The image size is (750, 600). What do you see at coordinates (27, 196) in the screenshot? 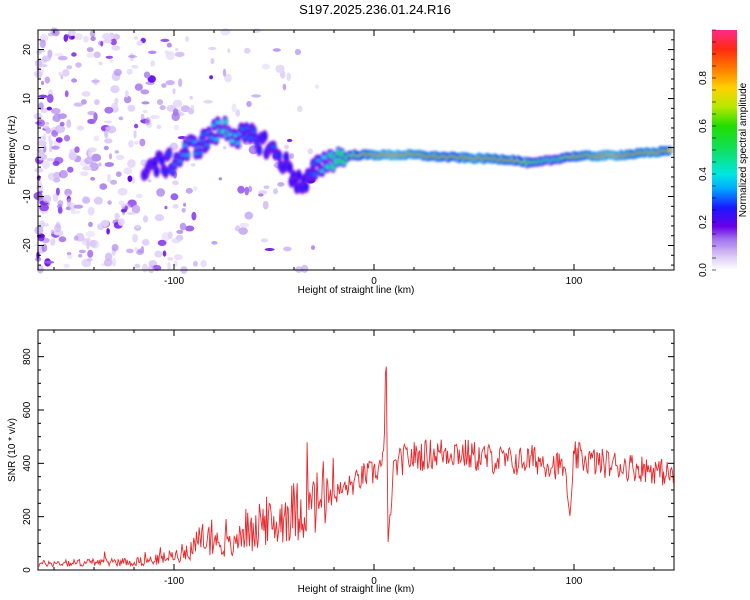
I see `y-tick-label: -10` at bounding box center [27, 196].